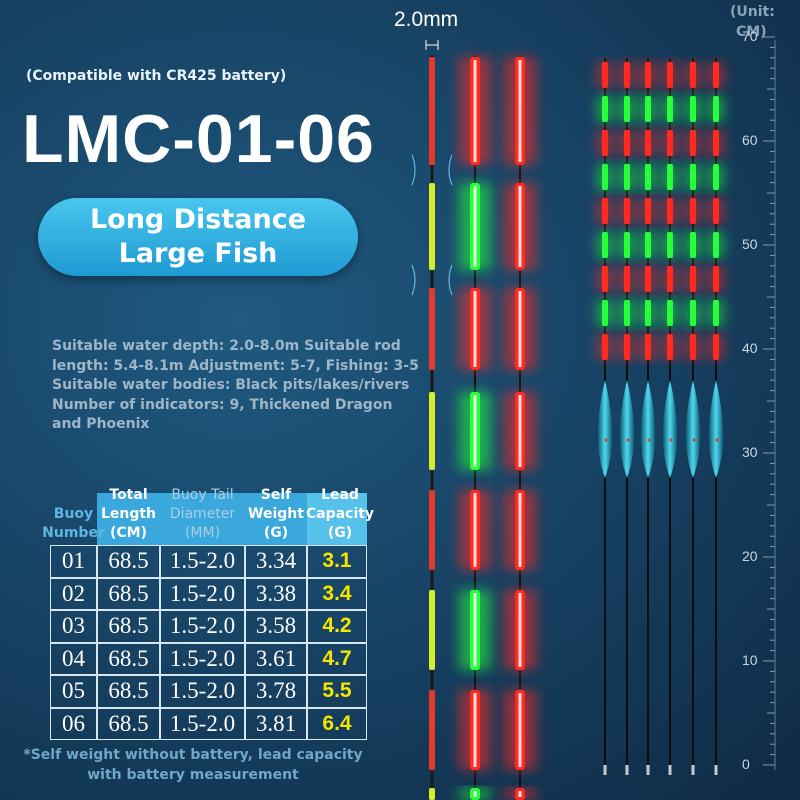 This screenshot has height=800, width=800. Describe the element at coordinates (750, 660) in the screenshot. I see `ruler-label: 10` at that location.